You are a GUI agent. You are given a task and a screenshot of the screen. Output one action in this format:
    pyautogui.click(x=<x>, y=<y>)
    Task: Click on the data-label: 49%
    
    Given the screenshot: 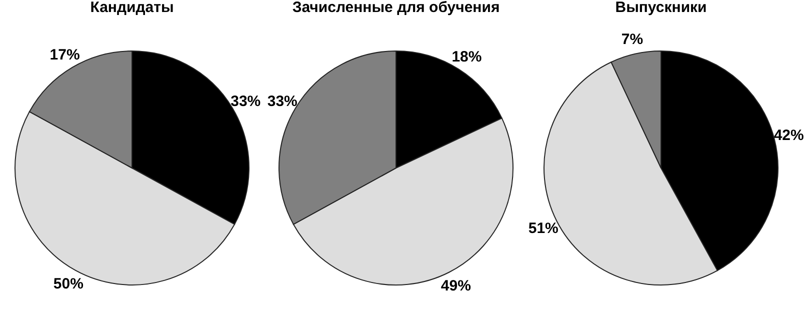 What is the action you would take?
    pyautogui.click(x=455, y=286)
    